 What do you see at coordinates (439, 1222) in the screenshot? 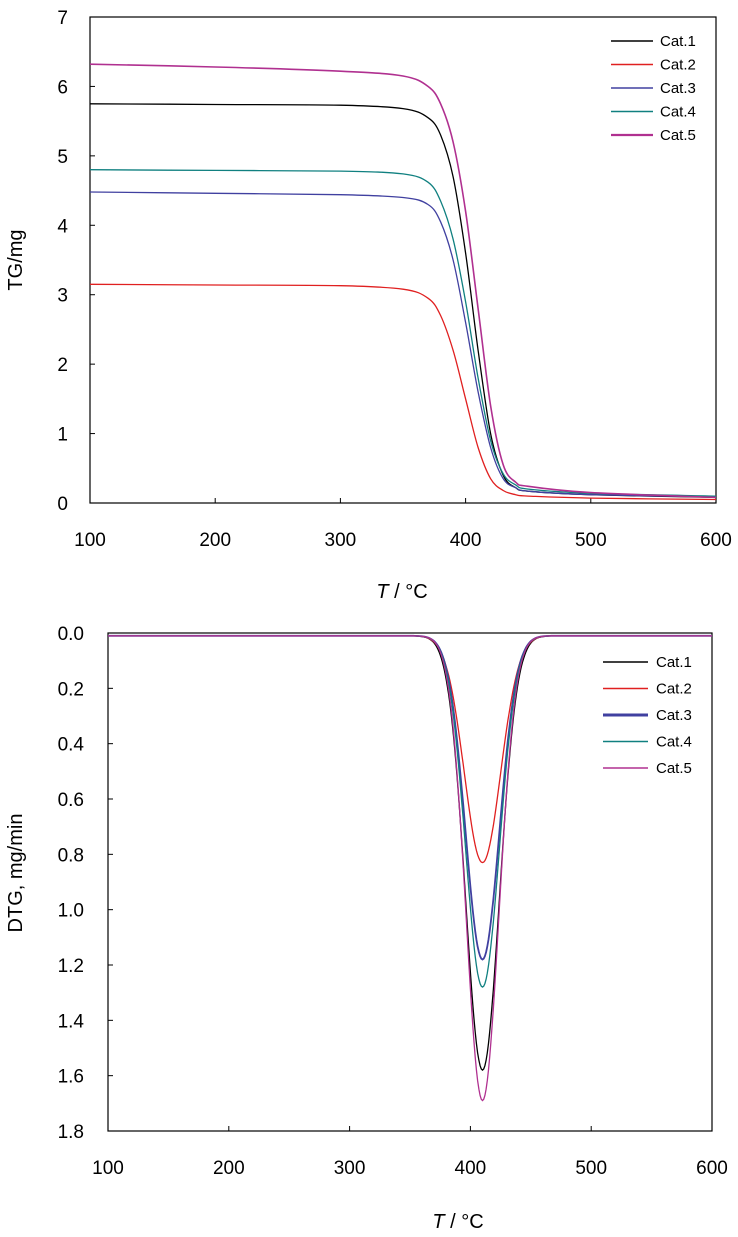
I see `dtg-xlabel-symbol: T` at bounding box center [439, 1222].